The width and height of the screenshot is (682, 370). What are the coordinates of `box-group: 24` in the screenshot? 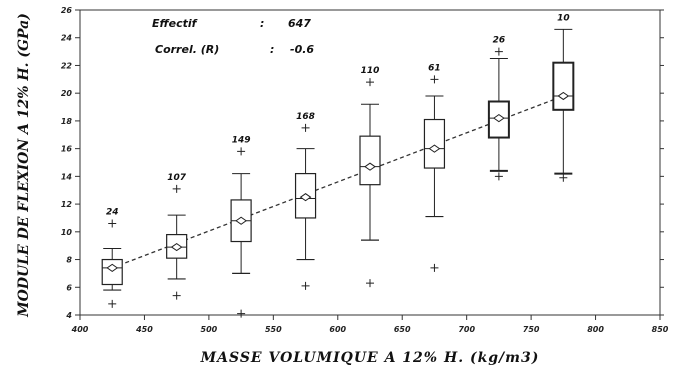 It's located at (112, 258).